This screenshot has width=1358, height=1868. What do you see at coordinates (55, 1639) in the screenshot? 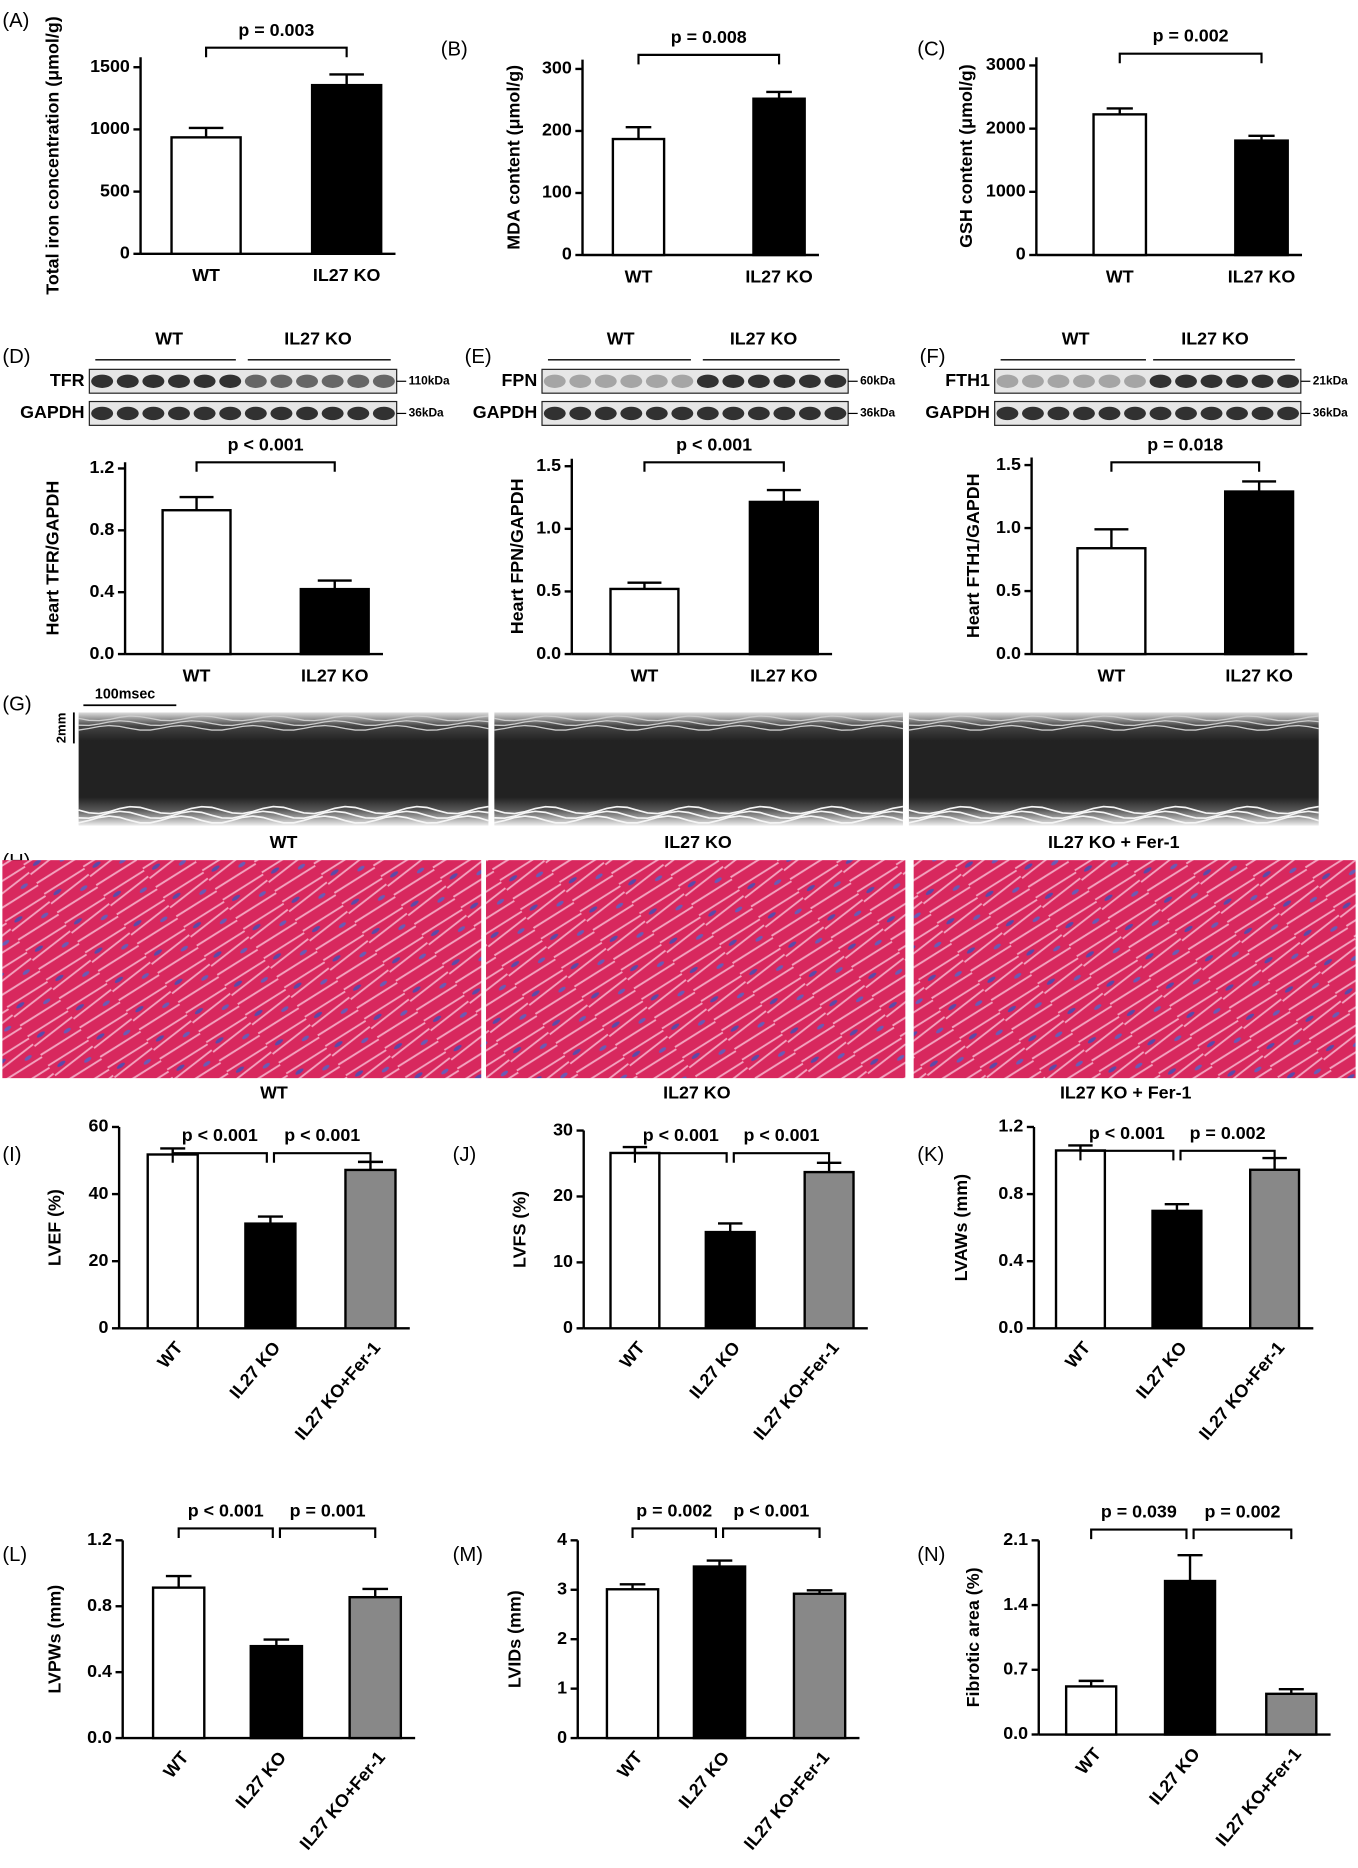
I see `y-axis-label: LVPWs (mm)` at bounding box center [55, 1639].